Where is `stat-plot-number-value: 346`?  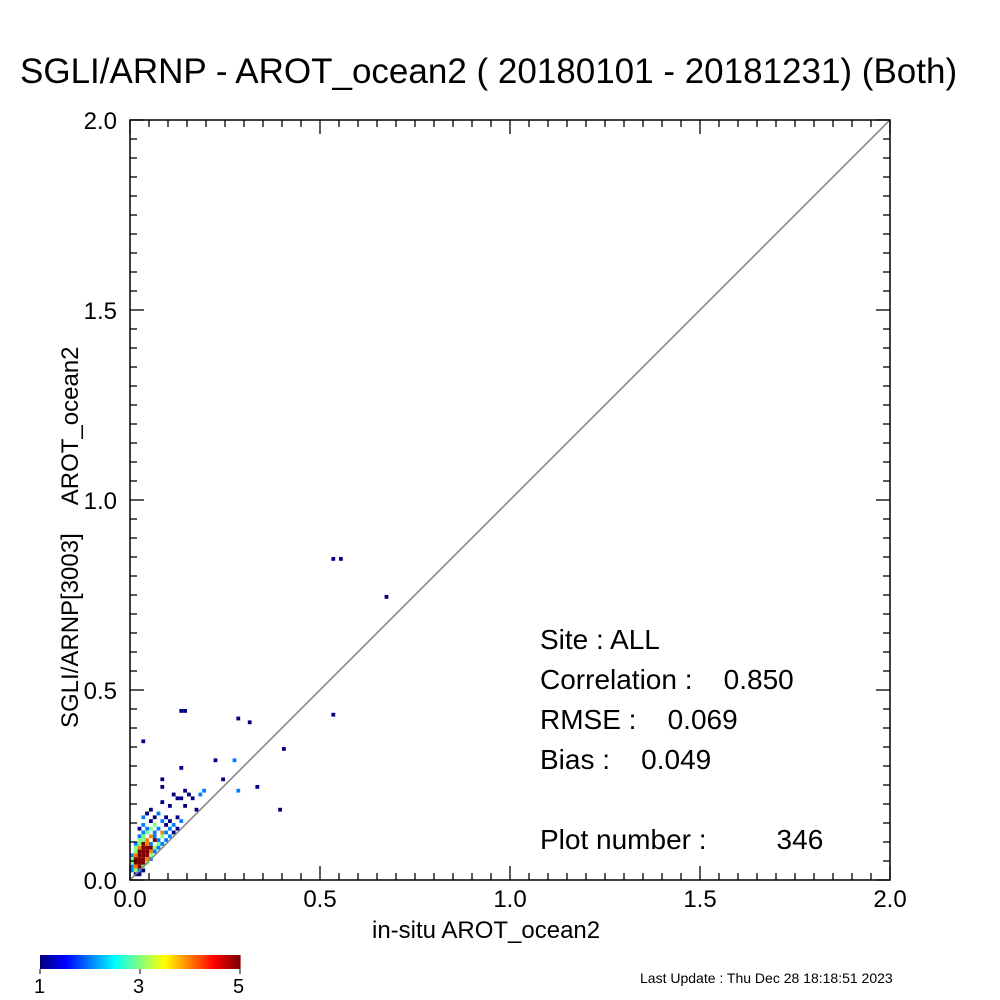
stat-plot-number-value: 346 is located at coordinates (800, 839).